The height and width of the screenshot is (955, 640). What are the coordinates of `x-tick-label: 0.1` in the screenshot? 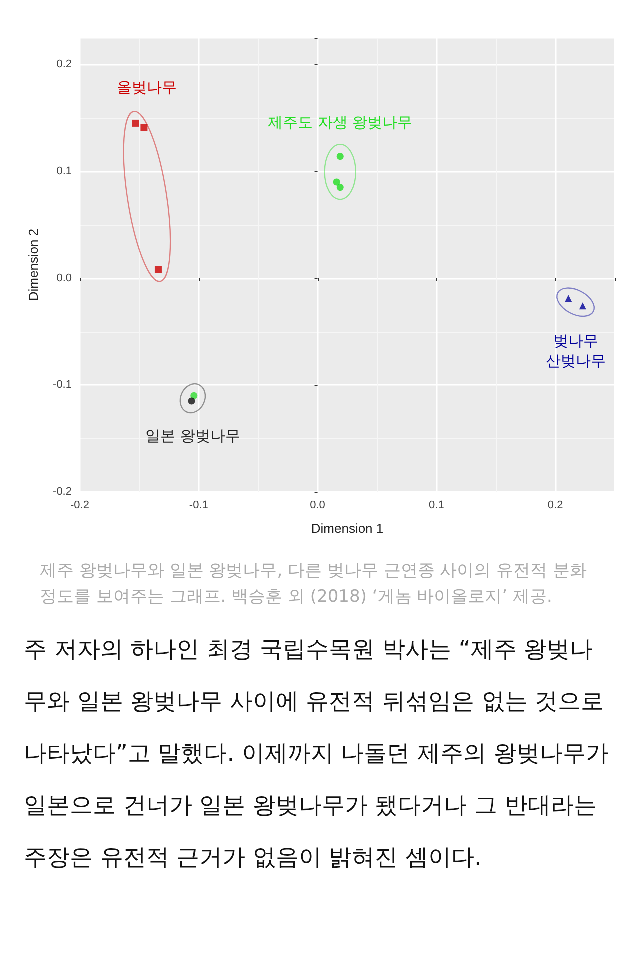 It's located at (436, 506).